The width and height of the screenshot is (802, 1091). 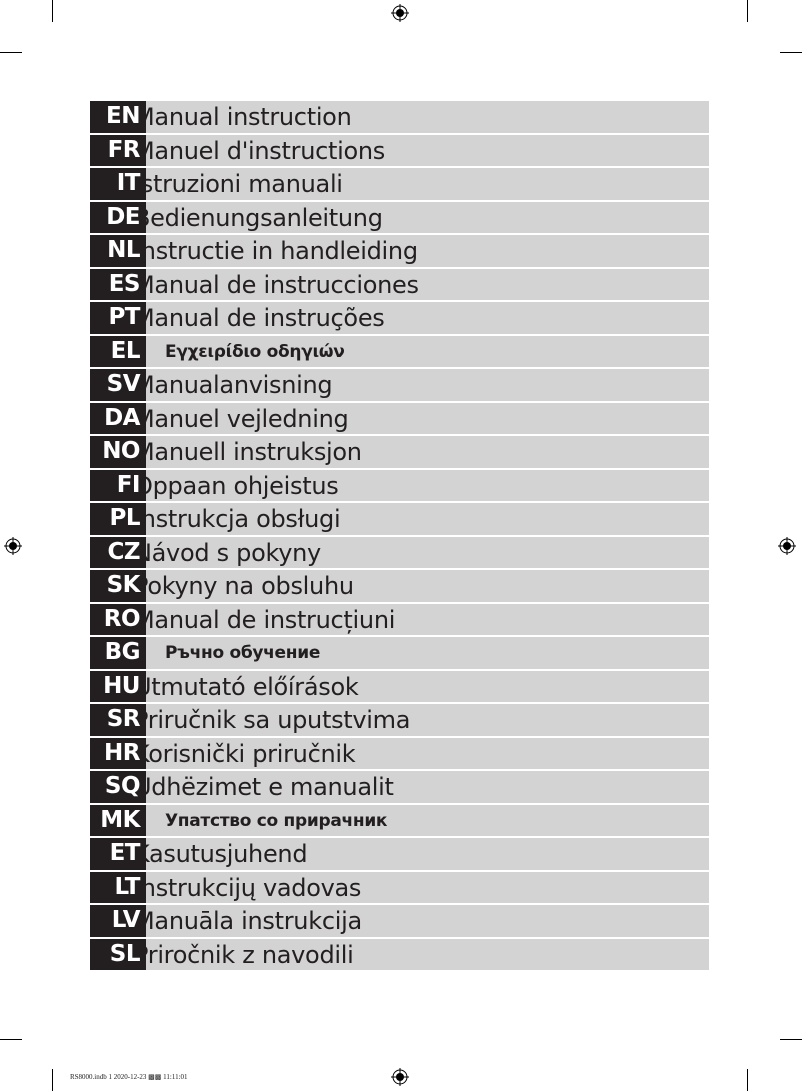 I want to click on language-code: ET, so click(x=118, y=854).